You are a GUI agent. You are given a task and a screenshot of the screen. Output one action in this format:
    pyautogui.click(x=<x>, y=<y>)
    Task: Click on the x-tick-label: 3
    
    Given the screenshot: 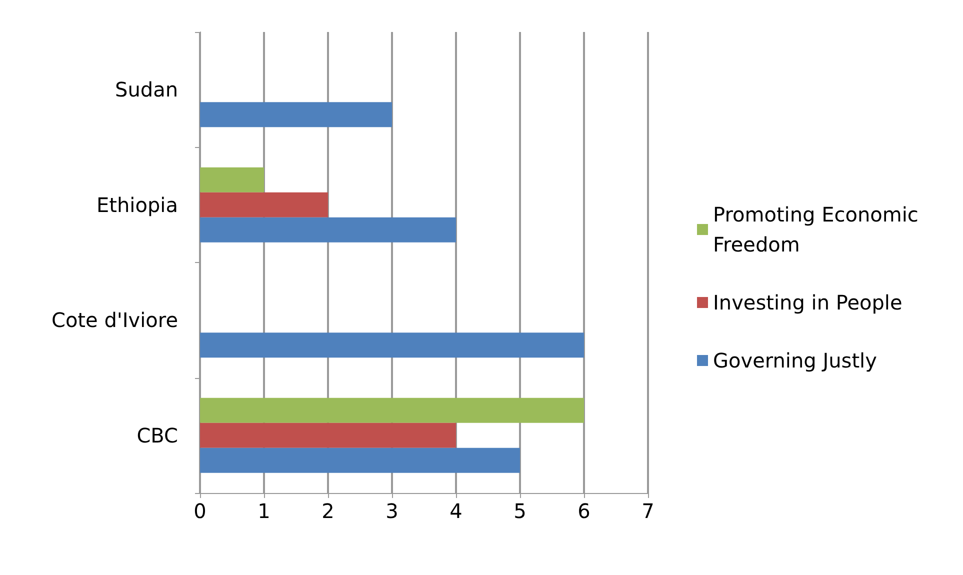 What is the action you would take?
    pyautogui.click(x=392, y=511)
    